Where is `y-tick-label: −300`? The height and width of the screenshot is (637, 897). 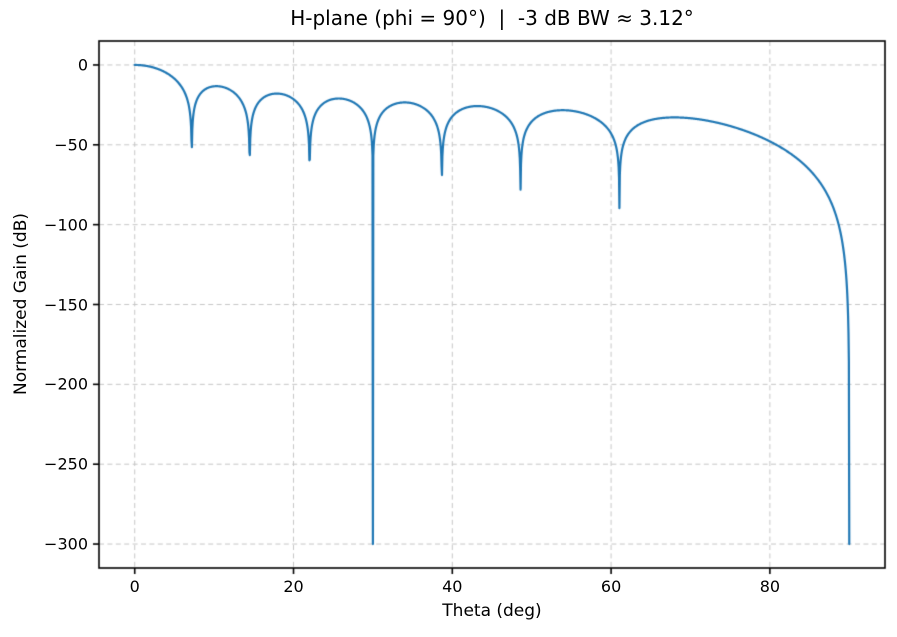
y-tick-label: −300 is located at coordinates (66, 544).